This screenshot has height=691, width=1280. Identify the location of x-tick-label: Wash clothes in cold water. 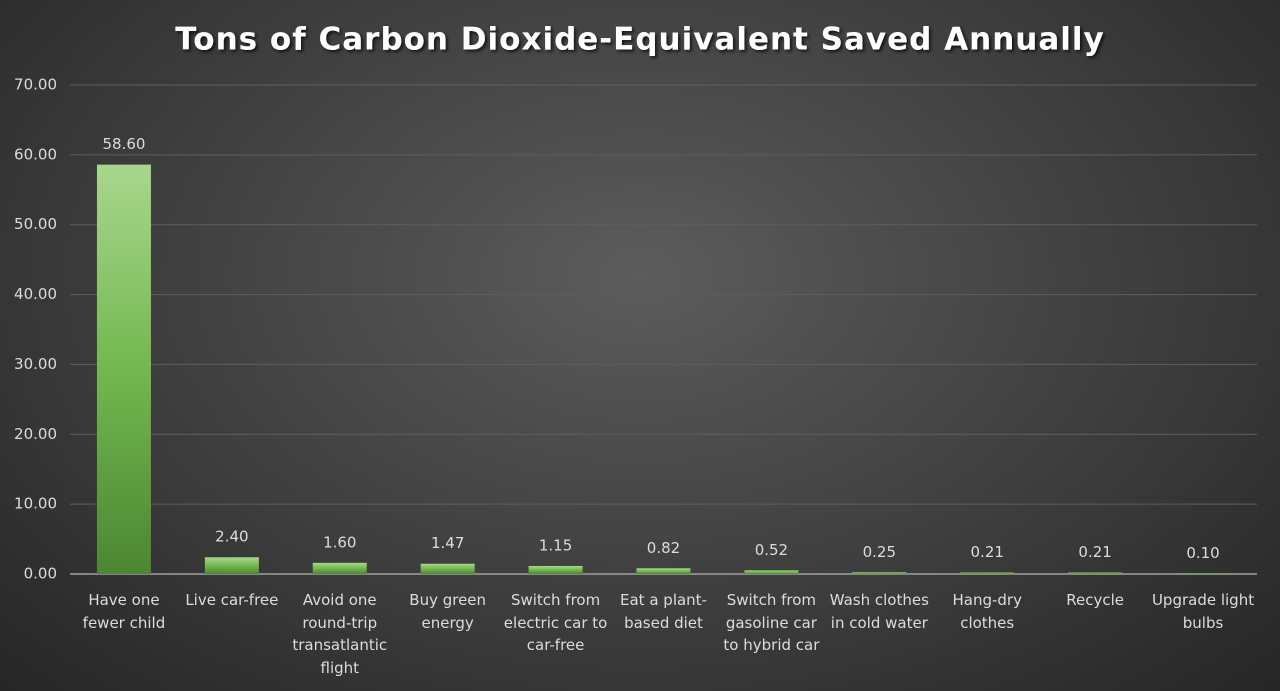
(879, 611).